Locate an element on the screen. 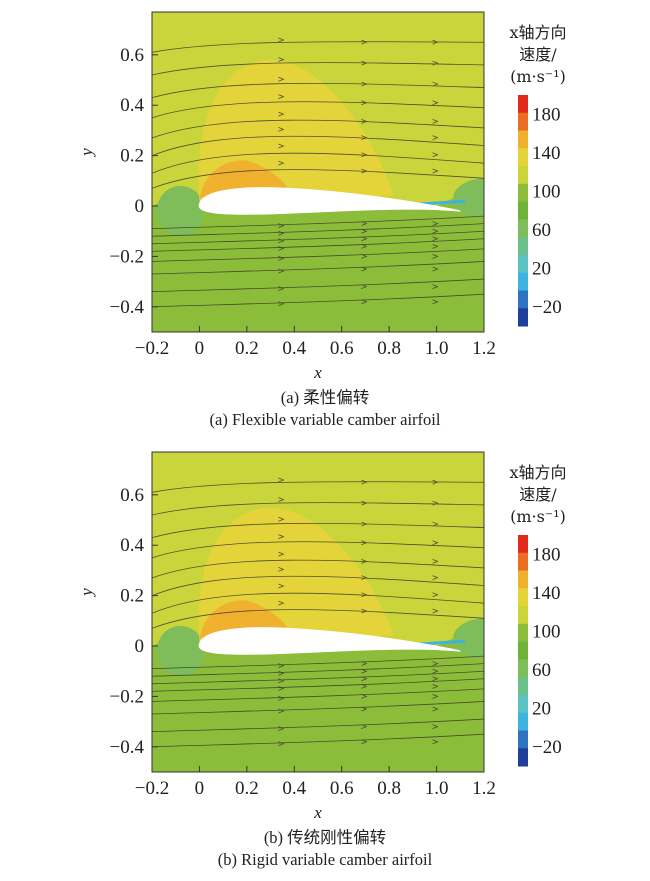 The image size is (650, 881). colorbar-label: 180 is located at coordinates (546, 114).